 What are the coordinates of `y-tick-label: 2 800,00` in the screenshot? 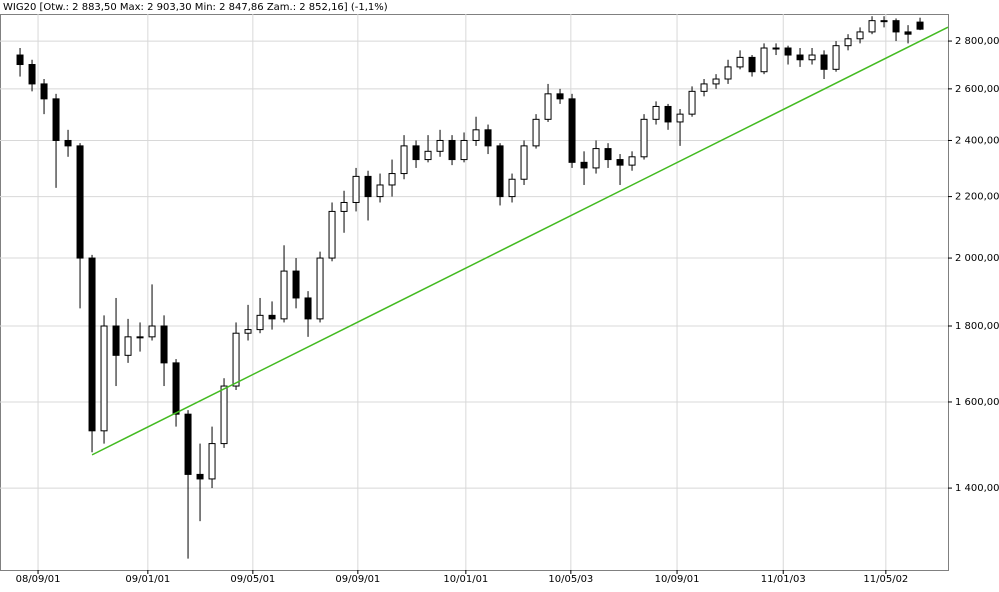 It's located at (977, 41).